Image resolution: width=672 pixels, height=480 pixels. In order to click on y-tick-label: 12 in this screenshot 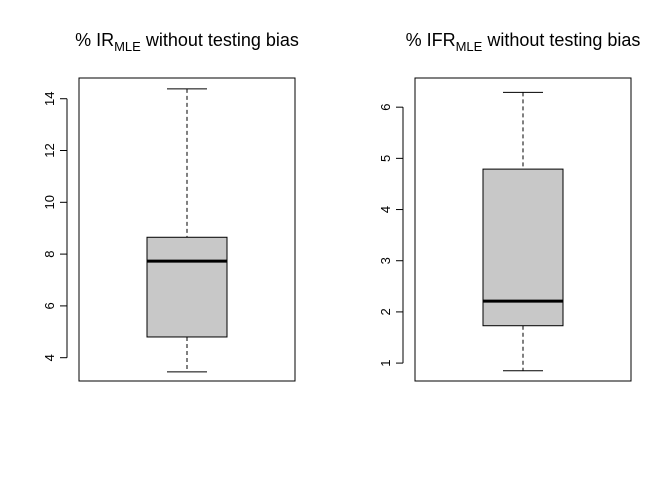, I will do `click(49, 150)`.